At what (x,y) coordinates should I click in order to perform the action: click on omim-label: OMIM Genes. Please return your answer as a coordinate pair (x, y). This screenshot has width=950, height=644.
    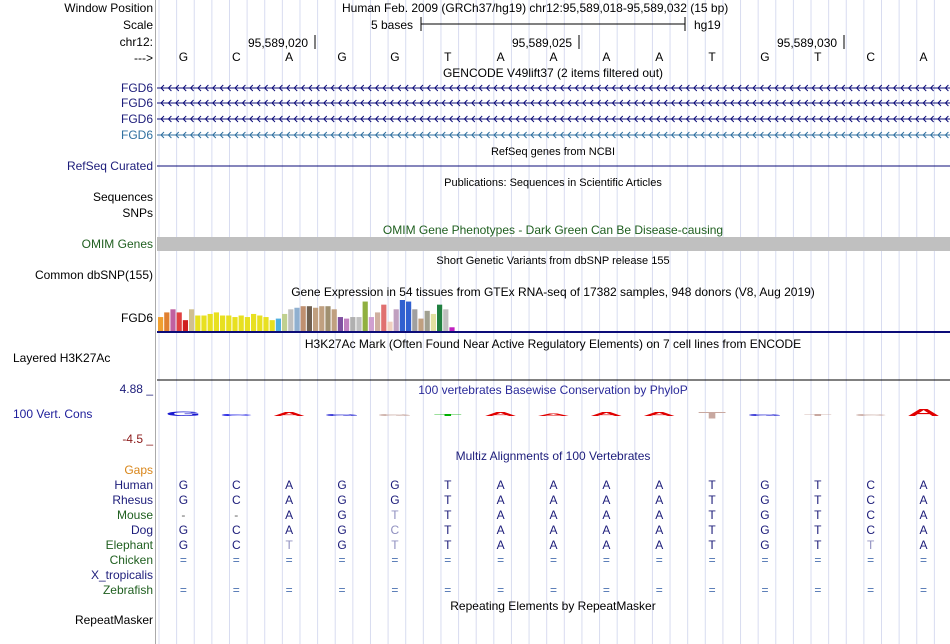
    Looking at the image, I should click on (117, 244).